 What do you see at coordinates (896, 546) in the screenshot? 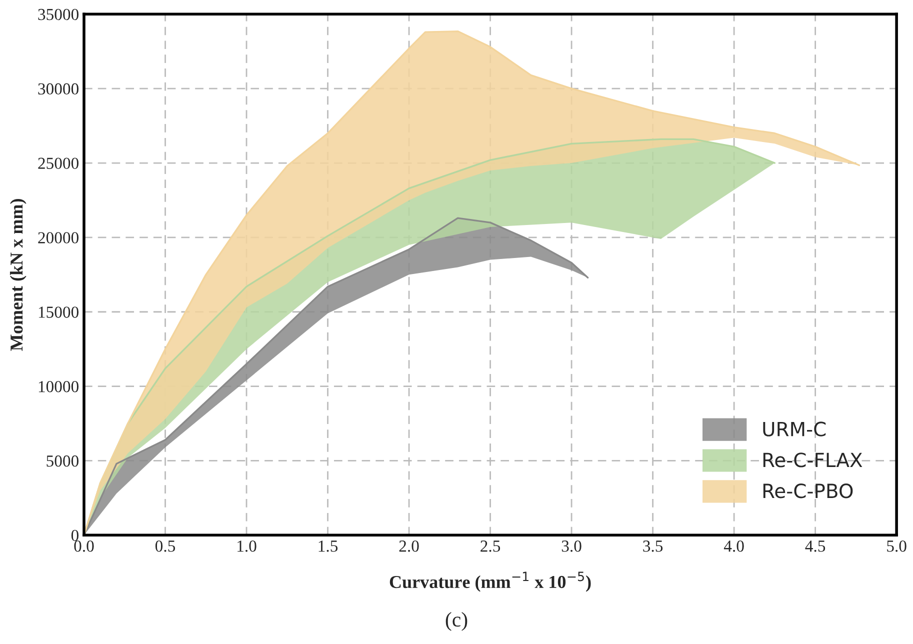
I see `x-tick-label: 5.0` at bounding box center [896, 546].